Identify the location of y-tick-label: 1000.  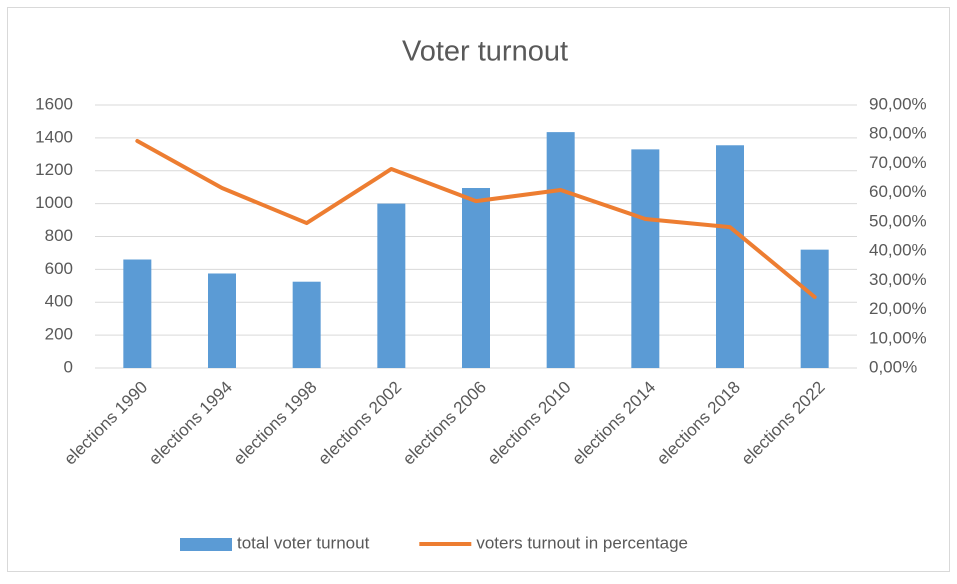
(54, 202).